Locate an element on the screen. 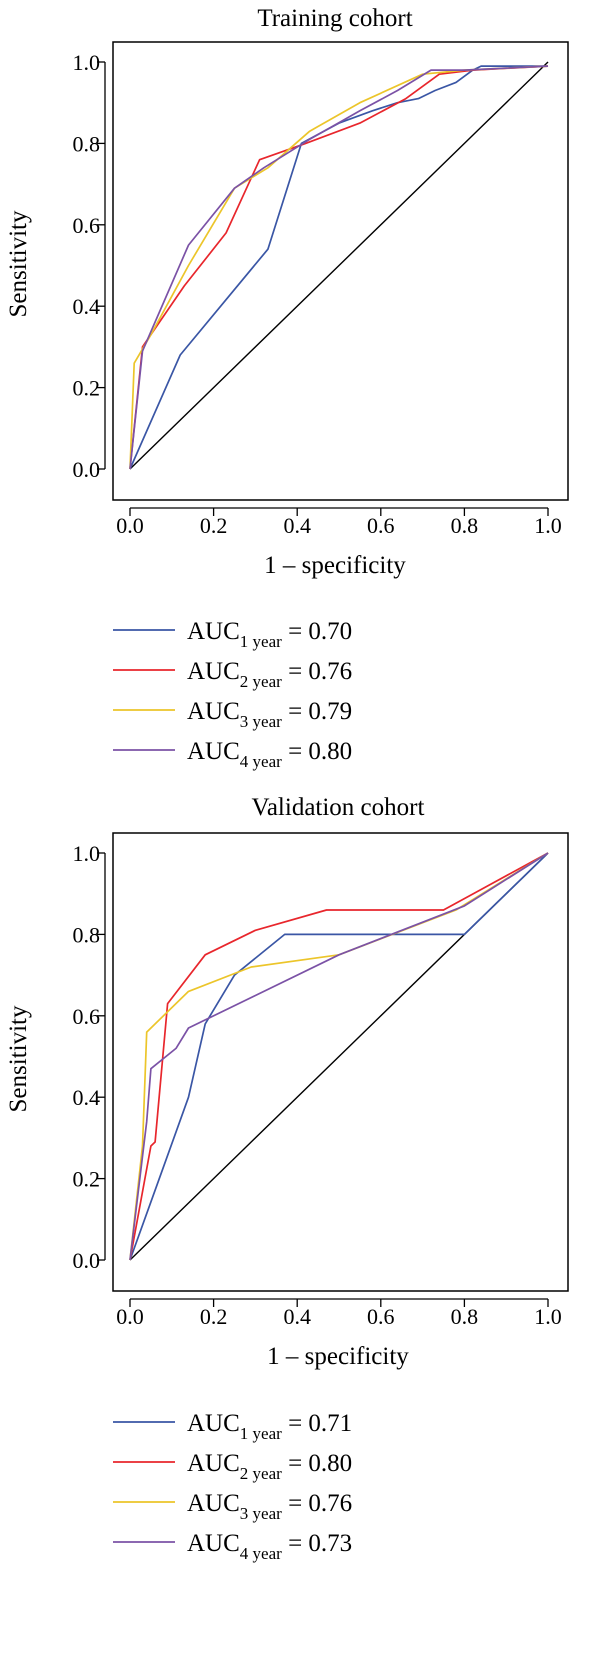 Image resolution: width=600 pixels, height=1663 pixels. legend-entry: AUC3 year = 0.76 is located at coordinates (269, 1506).